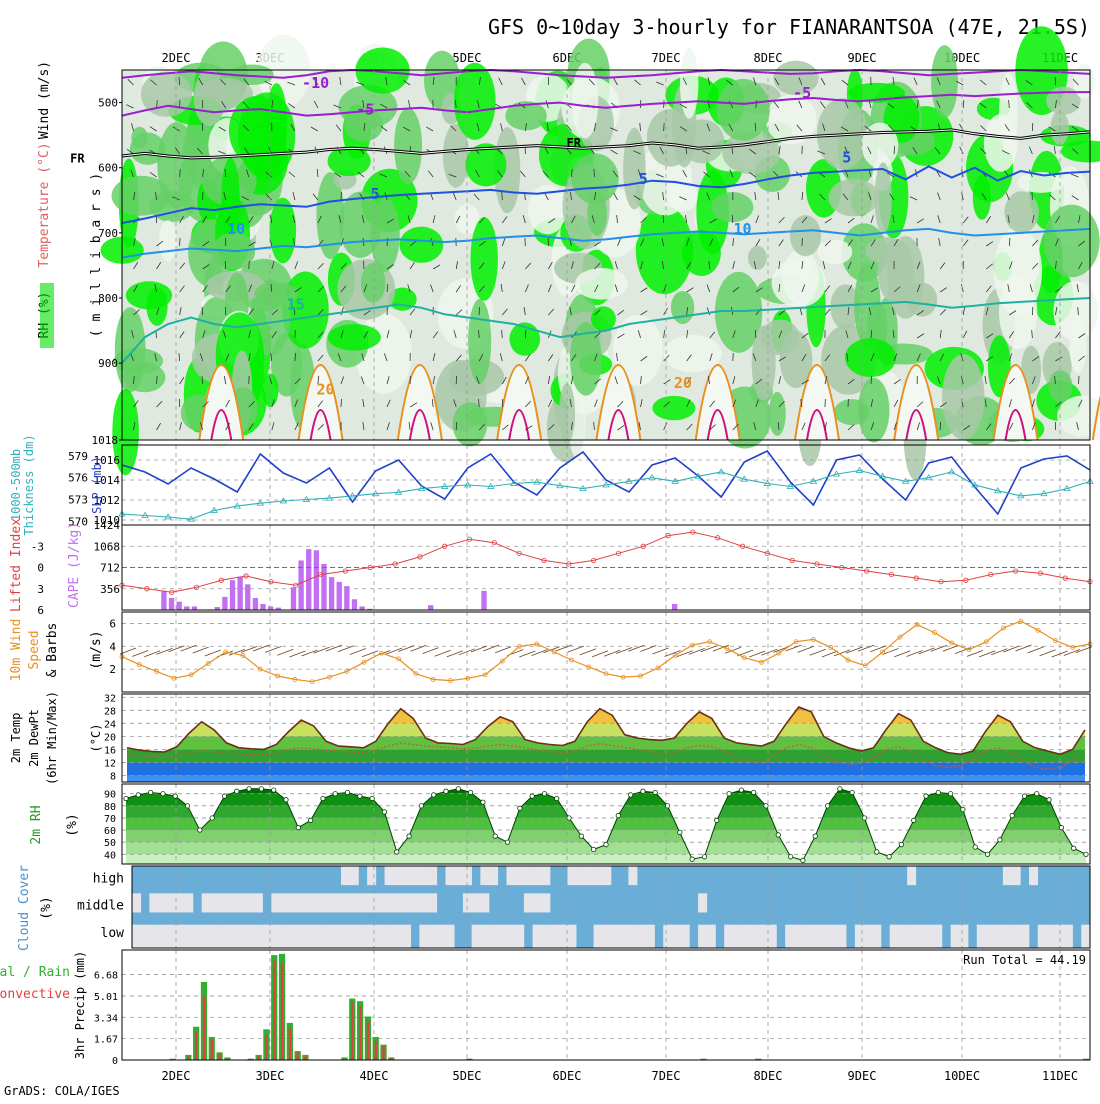 The width and height of the screenshot is (1100, 1104). What do you see at coordinates (37, 546) in the screenshot?
I see `li-tick-label: -3` at bounding box center [37, 546].